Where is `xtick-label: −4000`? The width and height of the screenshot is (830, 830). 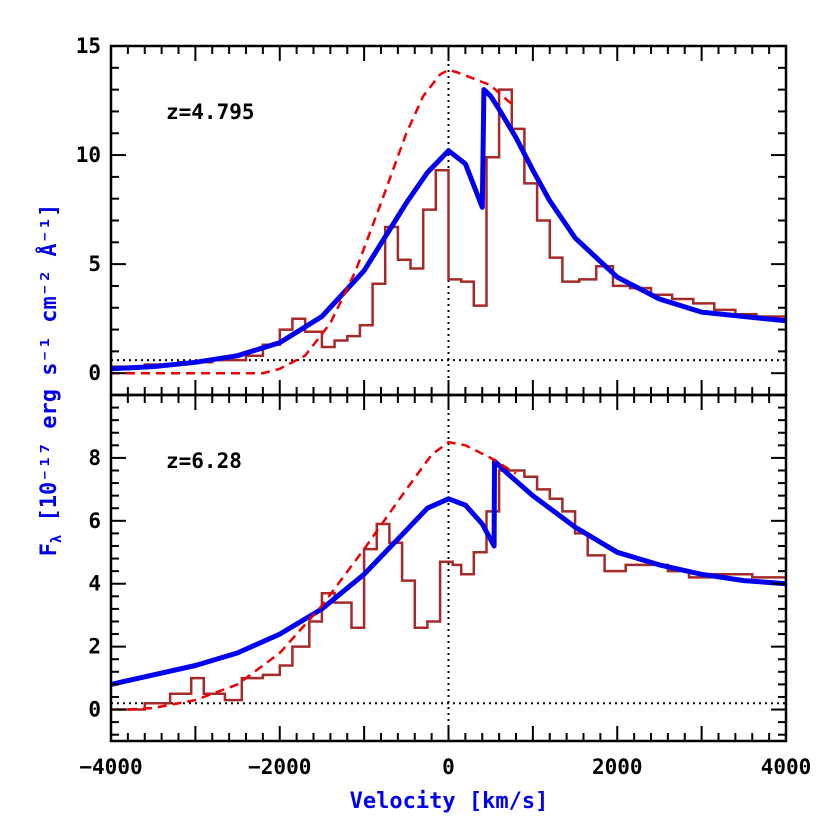
xtick-label: −4000 is located at coordinates (110, 767).